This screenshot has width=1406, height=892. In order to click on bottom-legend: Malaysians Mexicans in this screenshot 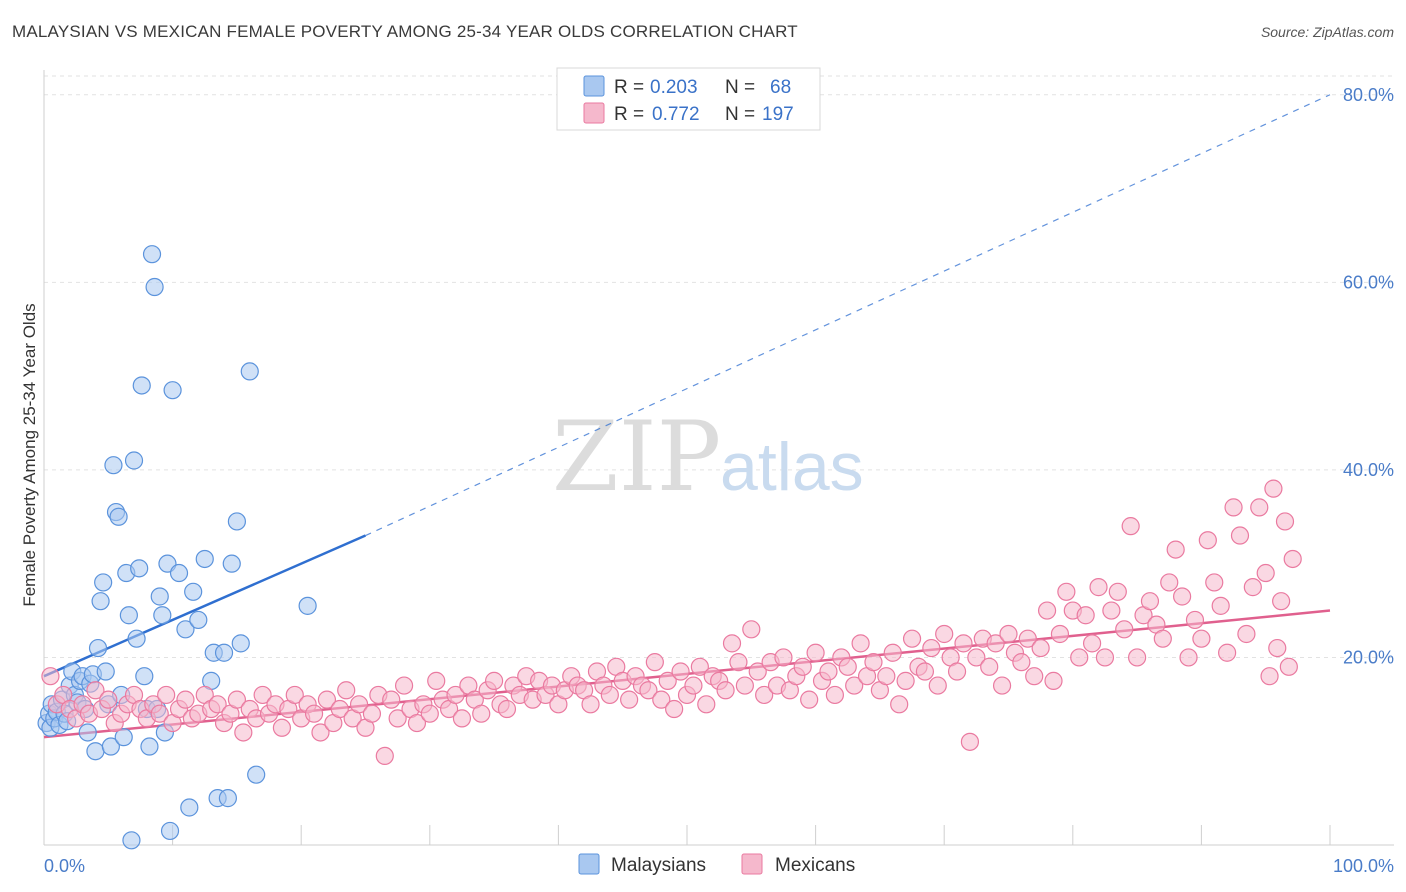, I will do `click(716, 864)`.